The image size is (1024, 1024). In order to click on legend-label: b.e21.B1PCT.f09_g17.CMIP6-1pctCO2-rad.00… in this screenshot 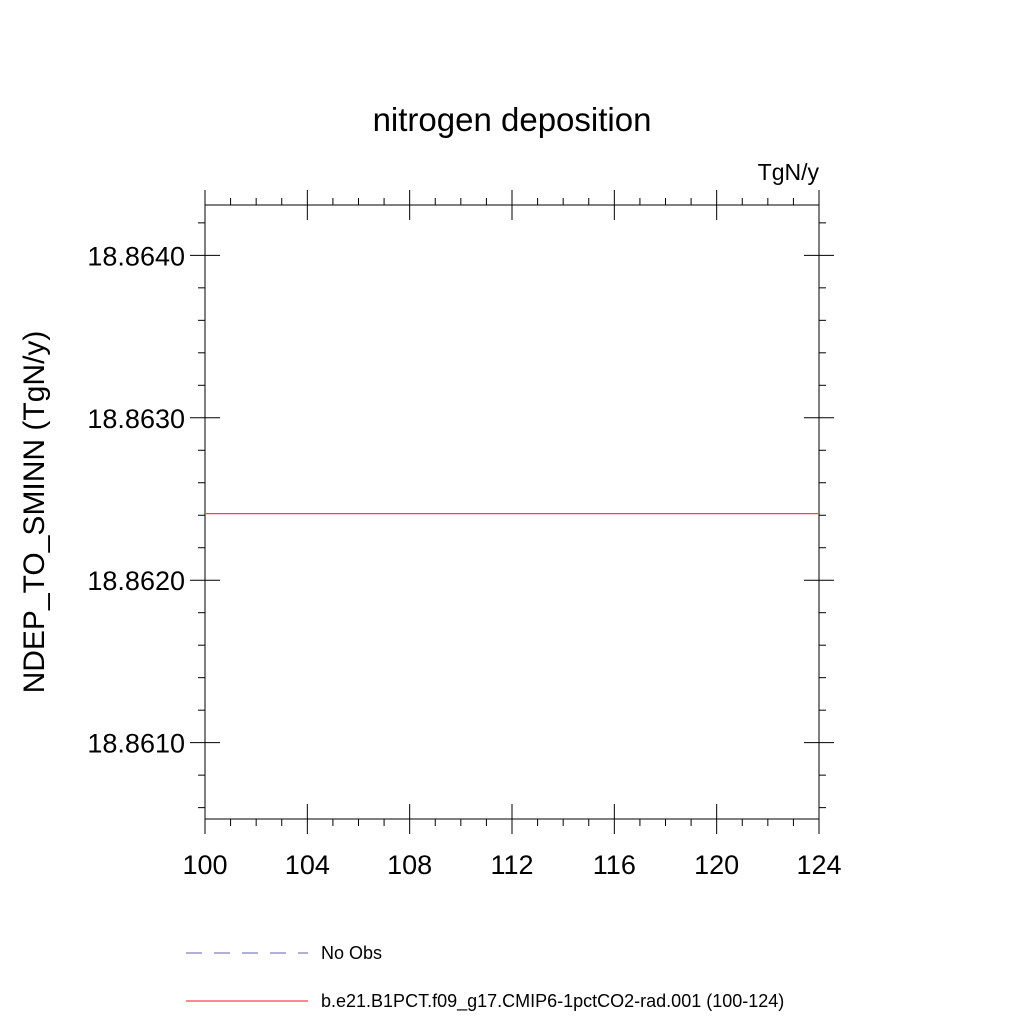, I will do `click(552, 1001)`.